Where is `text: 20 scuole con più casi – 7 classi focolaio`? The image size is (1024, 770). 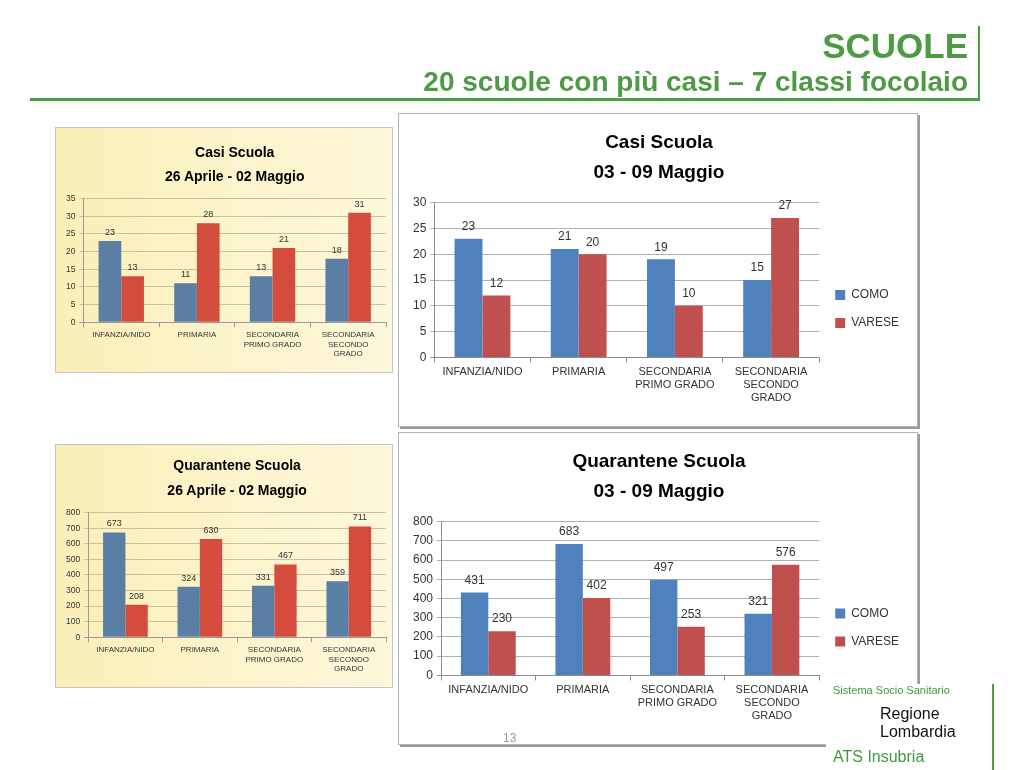
text: 20 scuole con più casi – 7 classi focolaio is located at coordinates (695, 82).